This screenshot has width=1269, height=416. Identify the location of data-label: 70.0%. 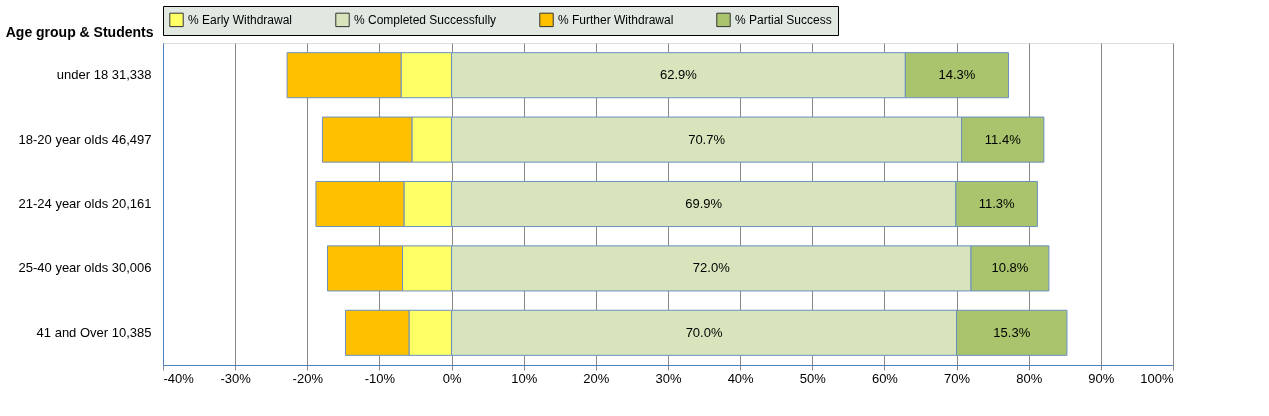
(704, 332).